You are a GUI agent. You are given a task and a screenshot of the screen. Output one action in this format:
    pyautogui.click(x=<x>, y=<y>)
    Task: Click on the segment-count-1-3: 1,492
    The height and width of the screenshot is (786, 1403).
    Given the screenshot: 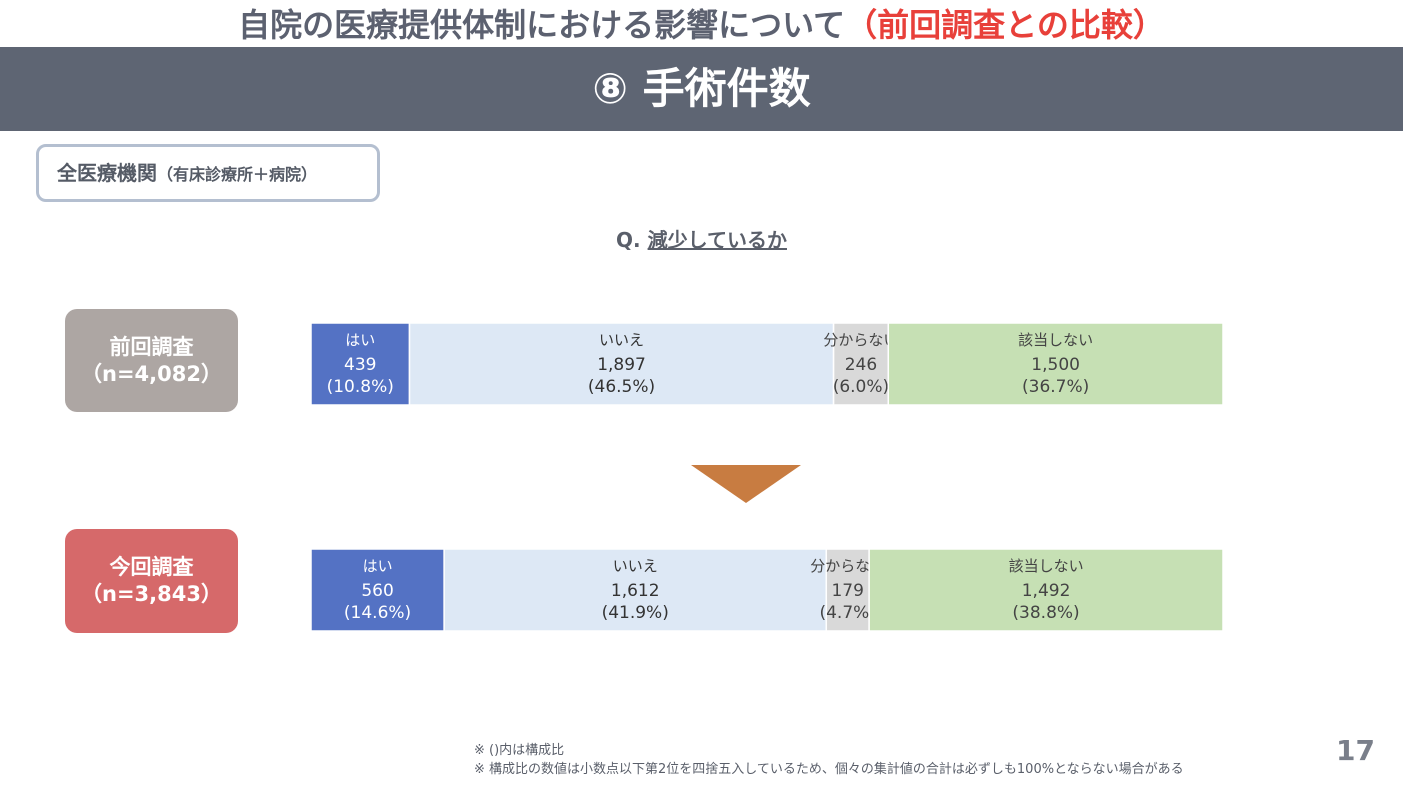 What is the action you would take?
    pyautogui.click(x=1046, y=591)
    